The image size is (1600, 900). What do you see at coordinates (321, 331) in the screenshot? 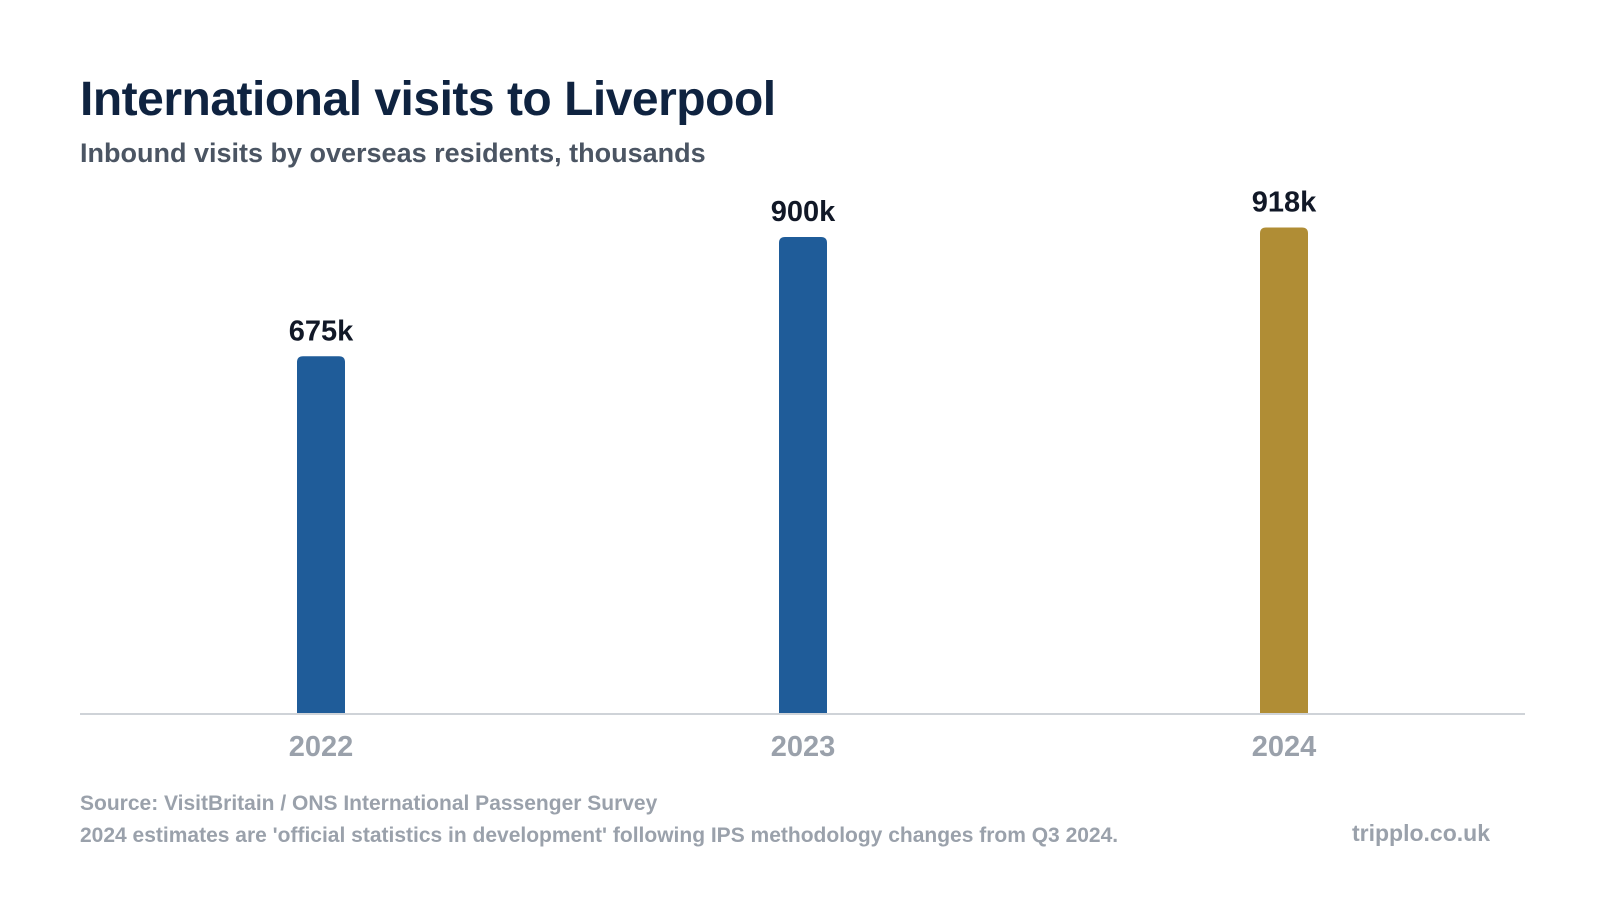
I see `data-label-2022: 675k` at bounding box center [321, 331].